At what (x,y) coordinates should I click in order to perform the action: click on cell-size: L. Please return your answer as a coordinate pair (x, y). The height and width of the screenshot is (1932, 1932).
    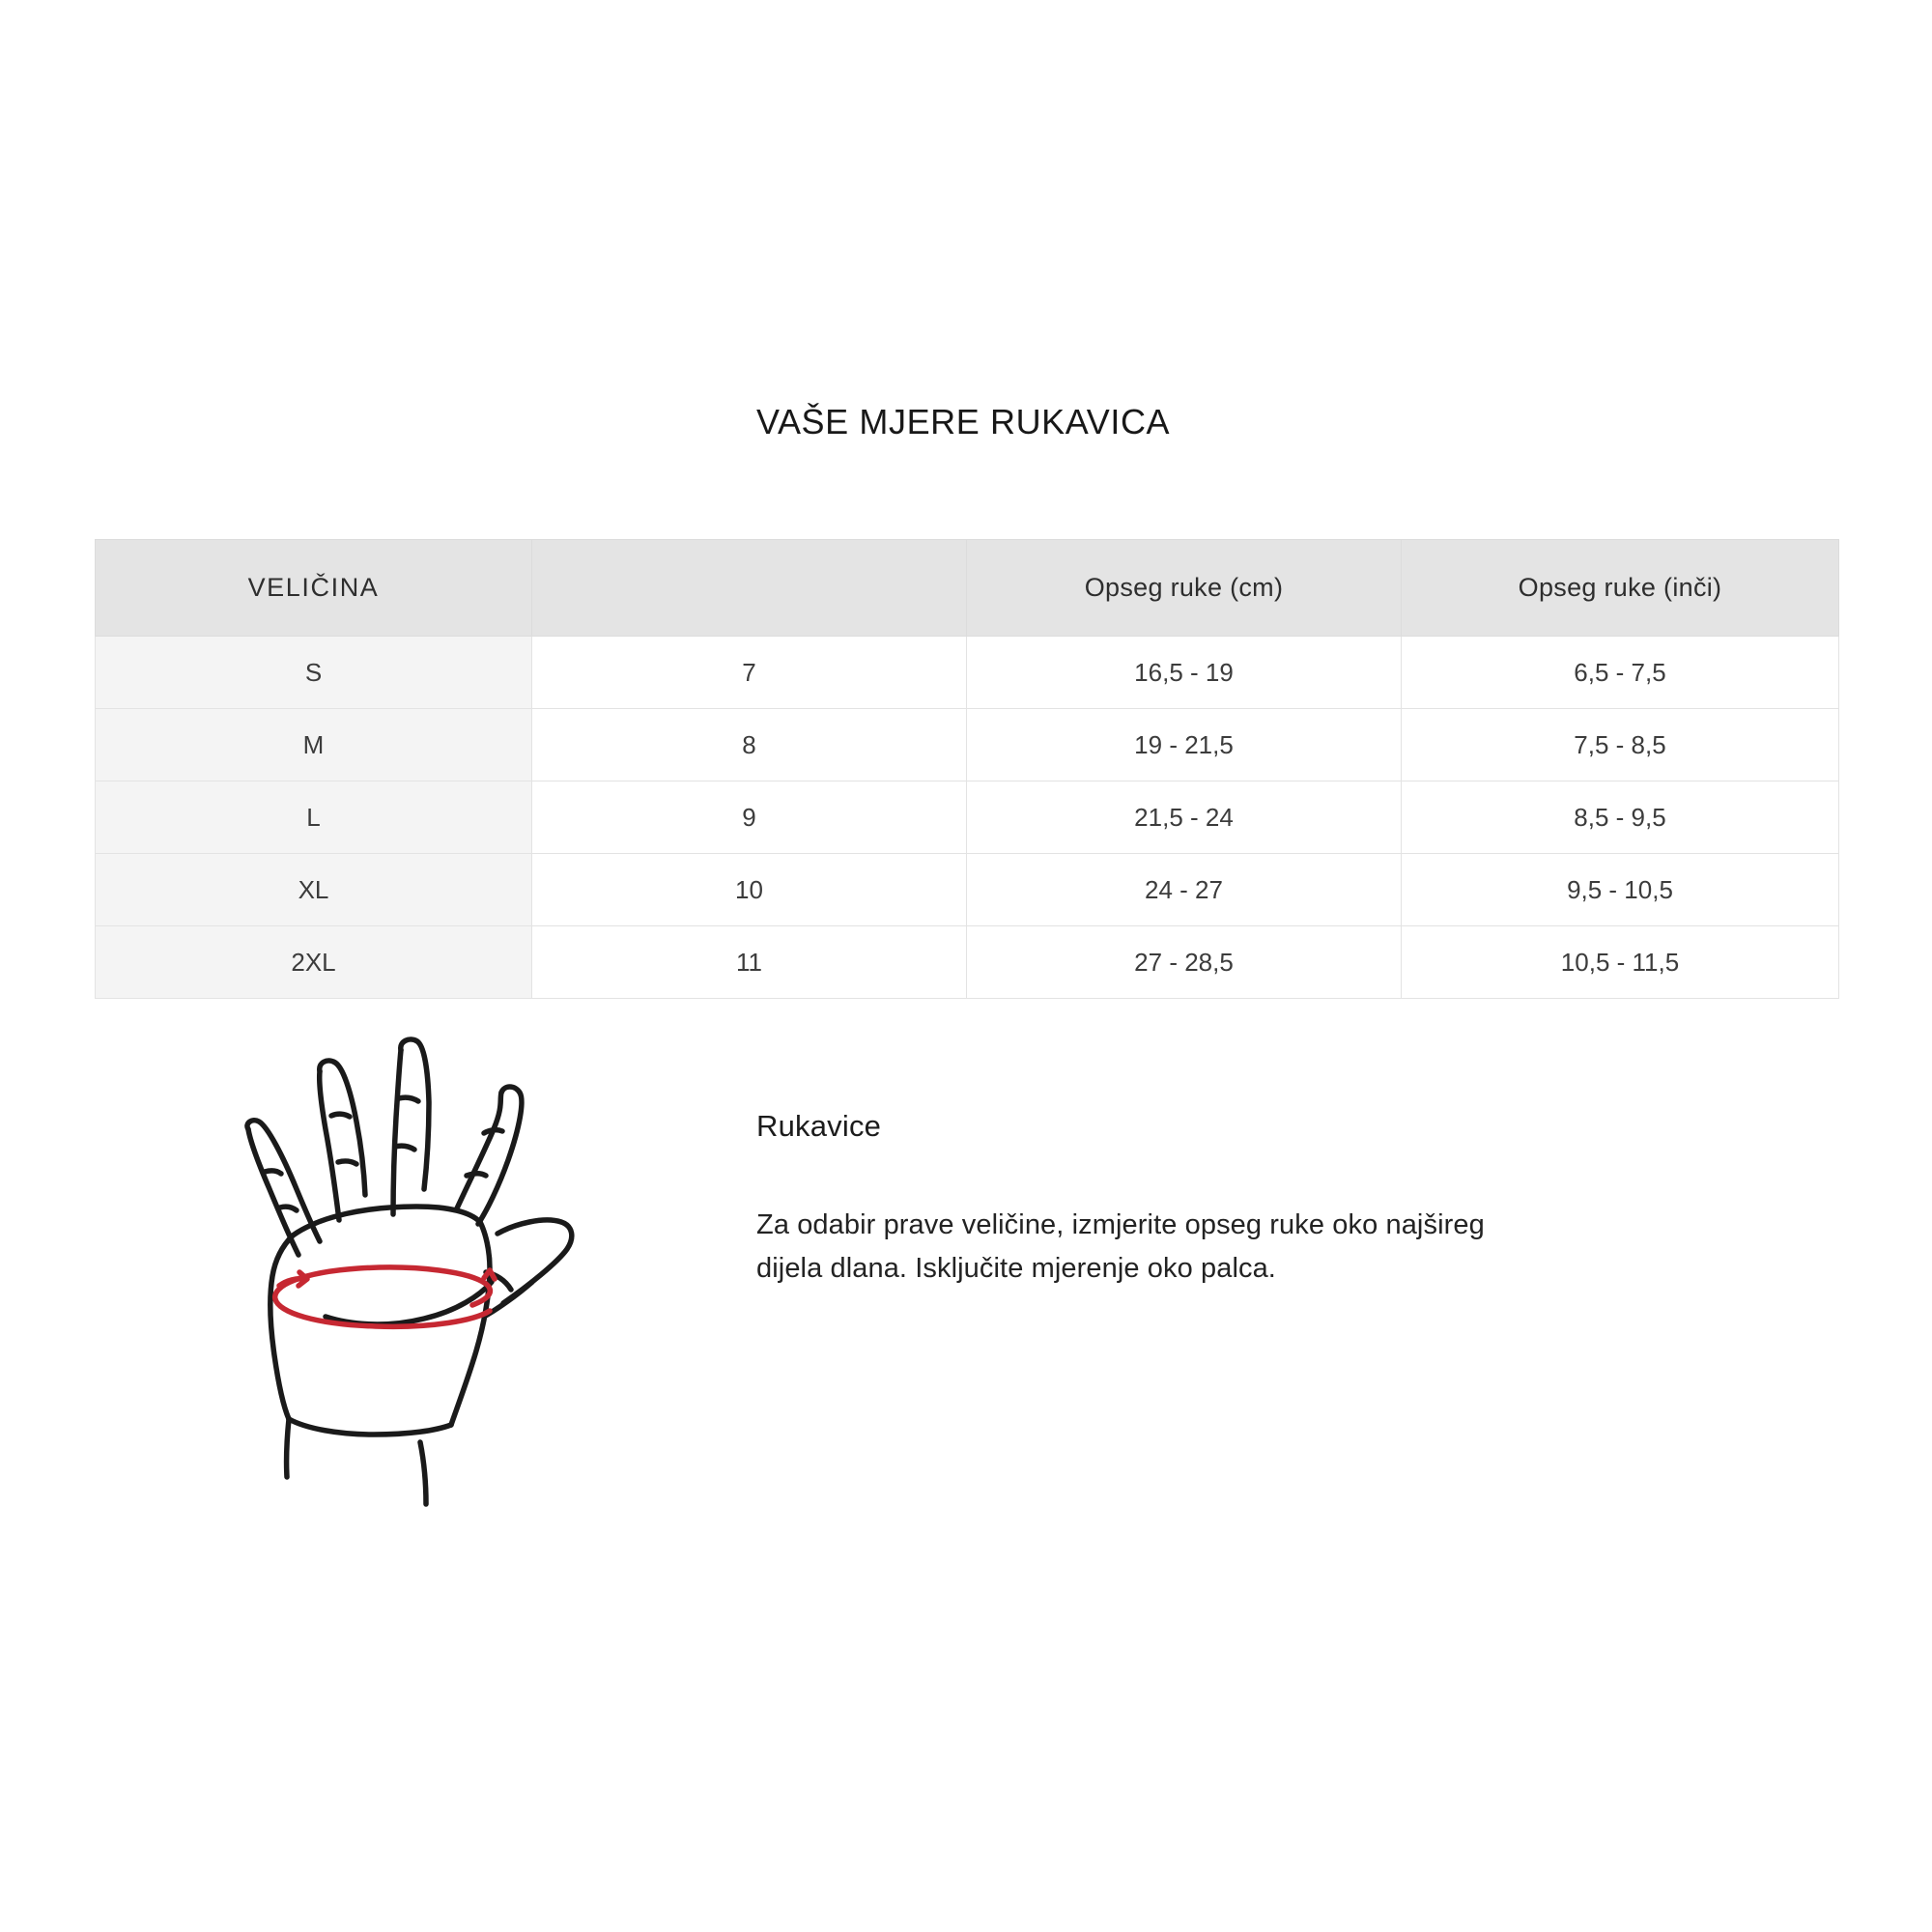
    Looking at the image, I should click on (313, 817).